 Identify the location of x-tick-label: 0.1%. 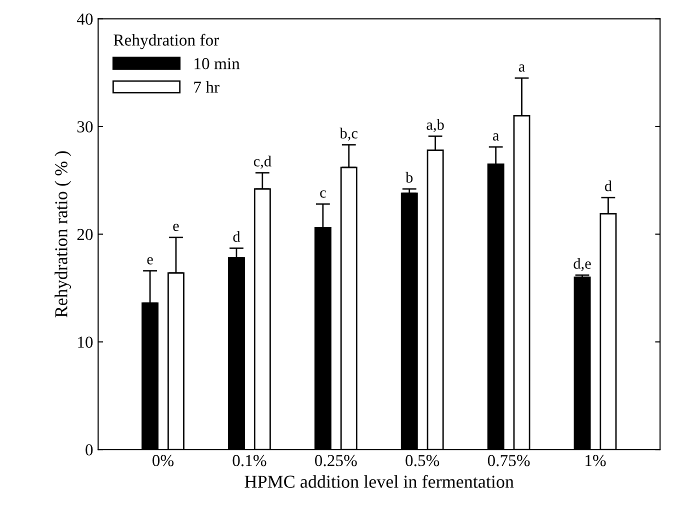
(249, 460).